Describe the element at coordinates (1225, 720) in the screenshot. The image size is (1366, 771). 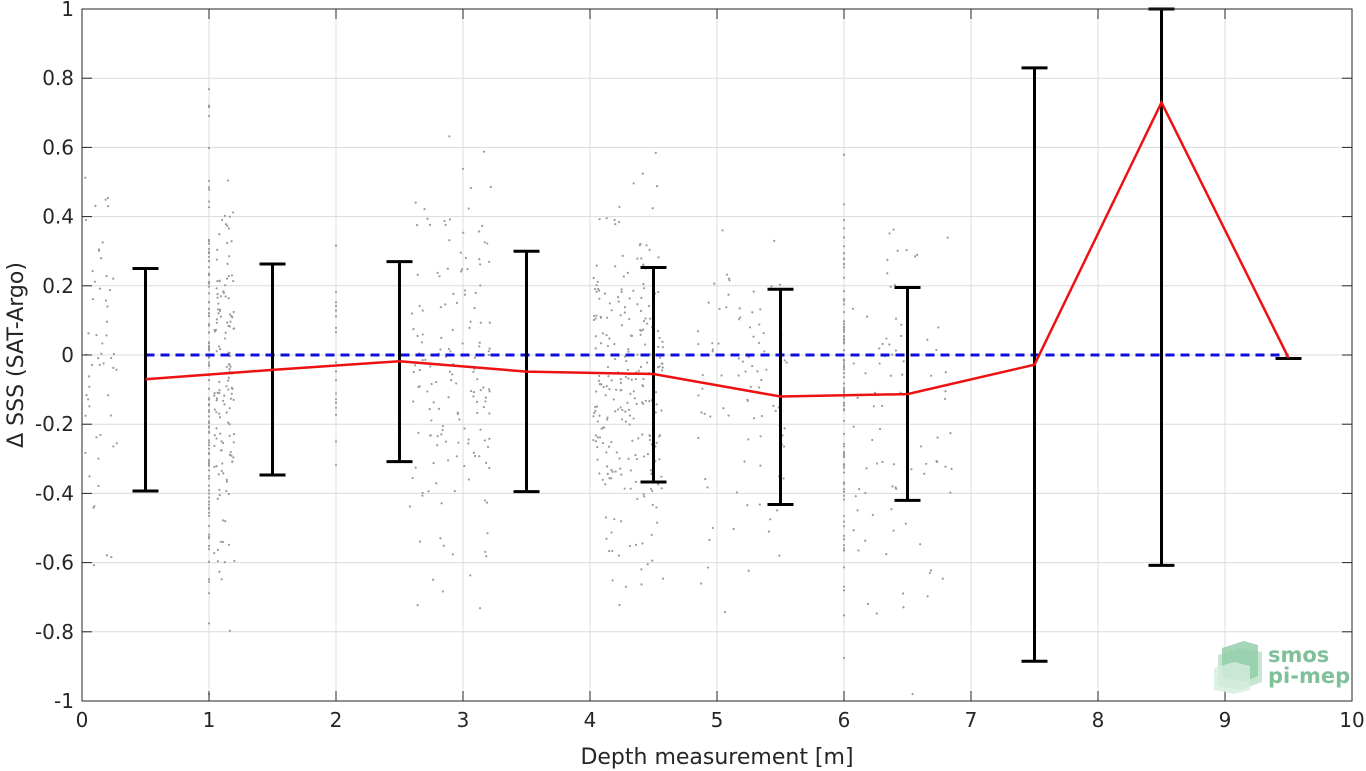
I see `x-tick-label: 9` at that location.